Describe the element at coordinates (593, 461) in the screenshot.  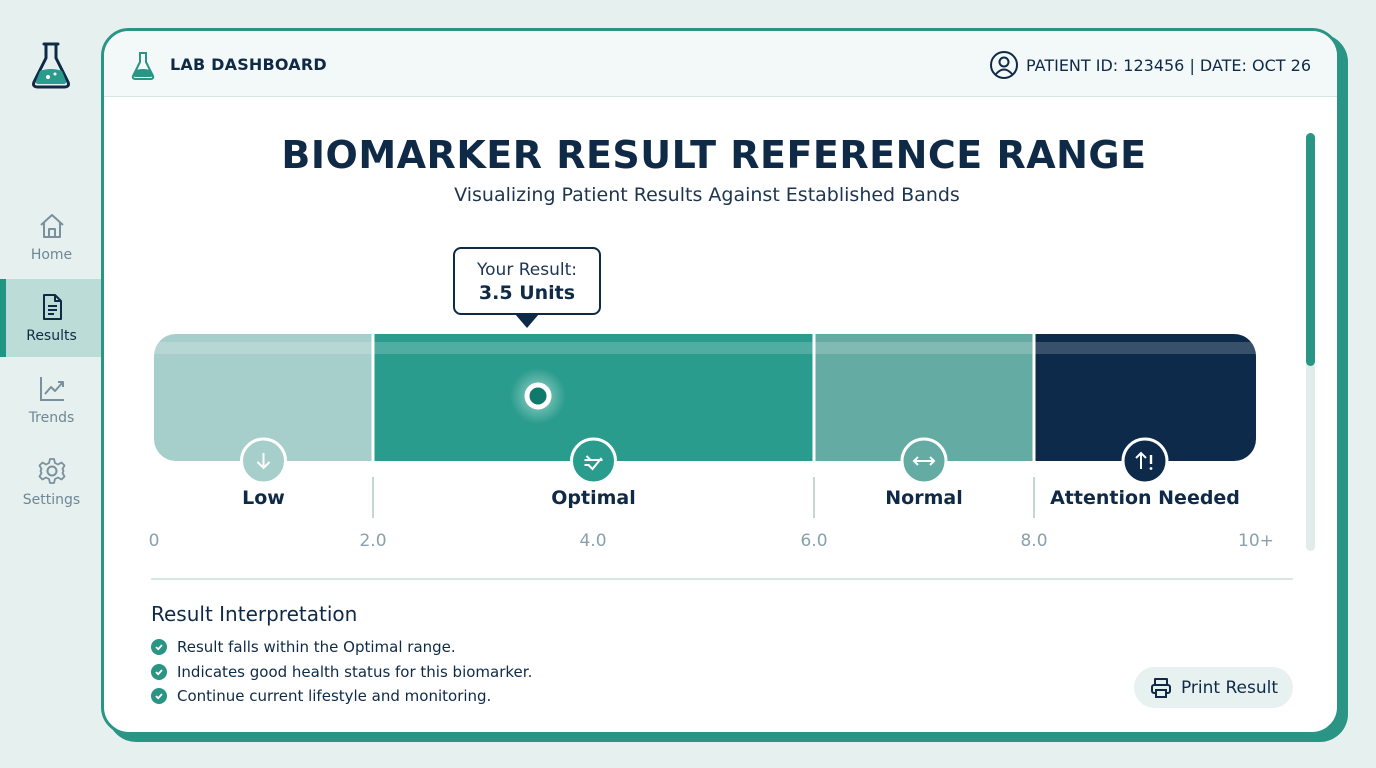
I see `check-balance-icon` at that location.